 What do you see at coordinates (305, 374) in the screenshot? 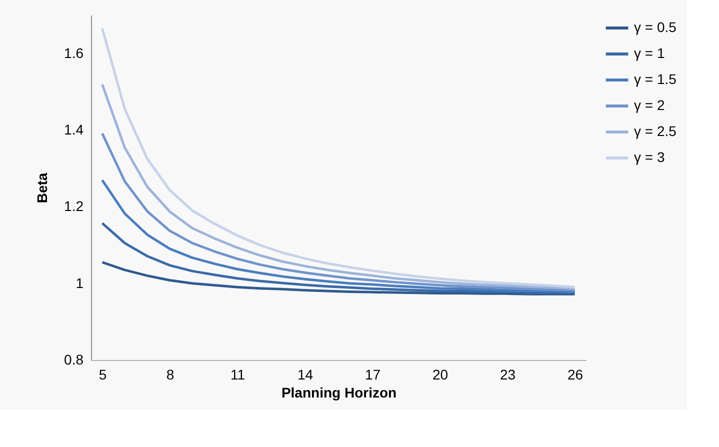
I see `x-tick-label: 14` at bounding box center [305, 374].